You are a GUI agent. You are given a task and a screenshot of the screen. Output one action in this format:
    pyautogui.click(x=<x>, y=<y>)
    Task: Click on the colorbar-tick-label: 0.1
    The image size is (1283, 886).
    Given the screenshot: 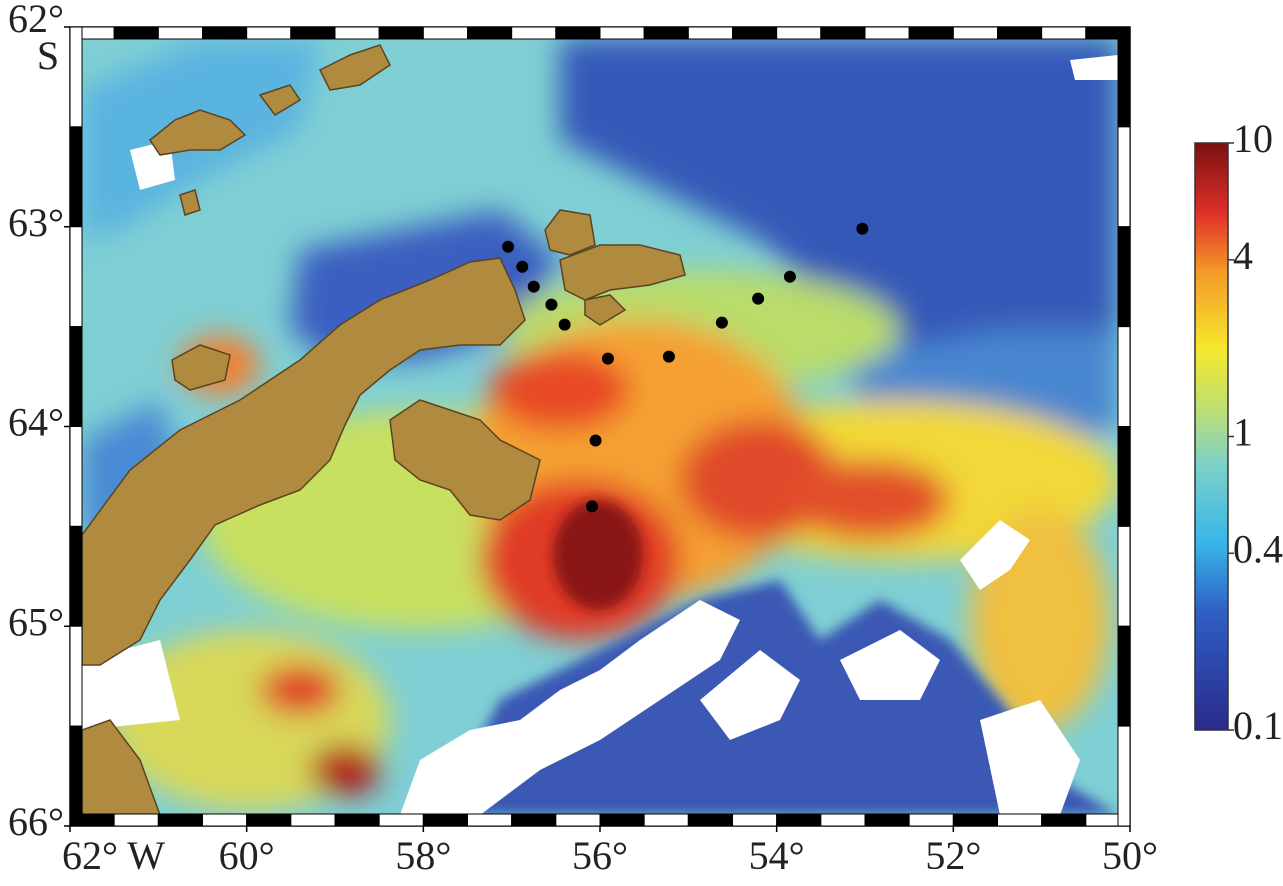 What is the action you would take?
    pyautogui.click(x=1258, y=725)
    